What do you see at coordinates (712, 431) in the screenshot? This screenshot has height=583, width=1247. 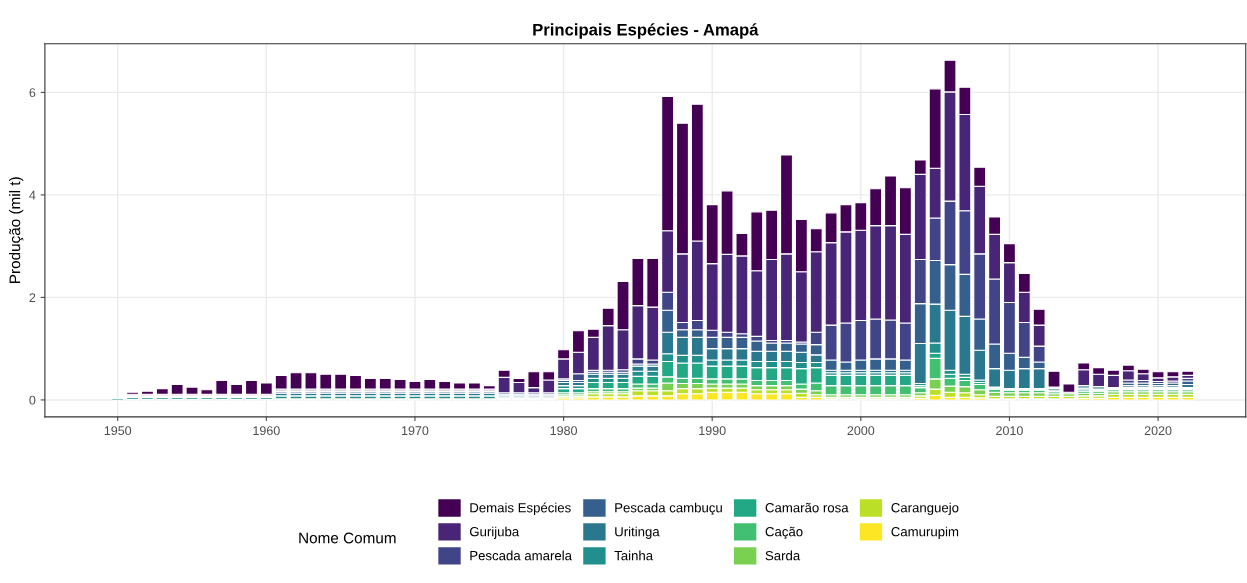 I see `x-tick-label: 1990` at bounding box center [712, 431].